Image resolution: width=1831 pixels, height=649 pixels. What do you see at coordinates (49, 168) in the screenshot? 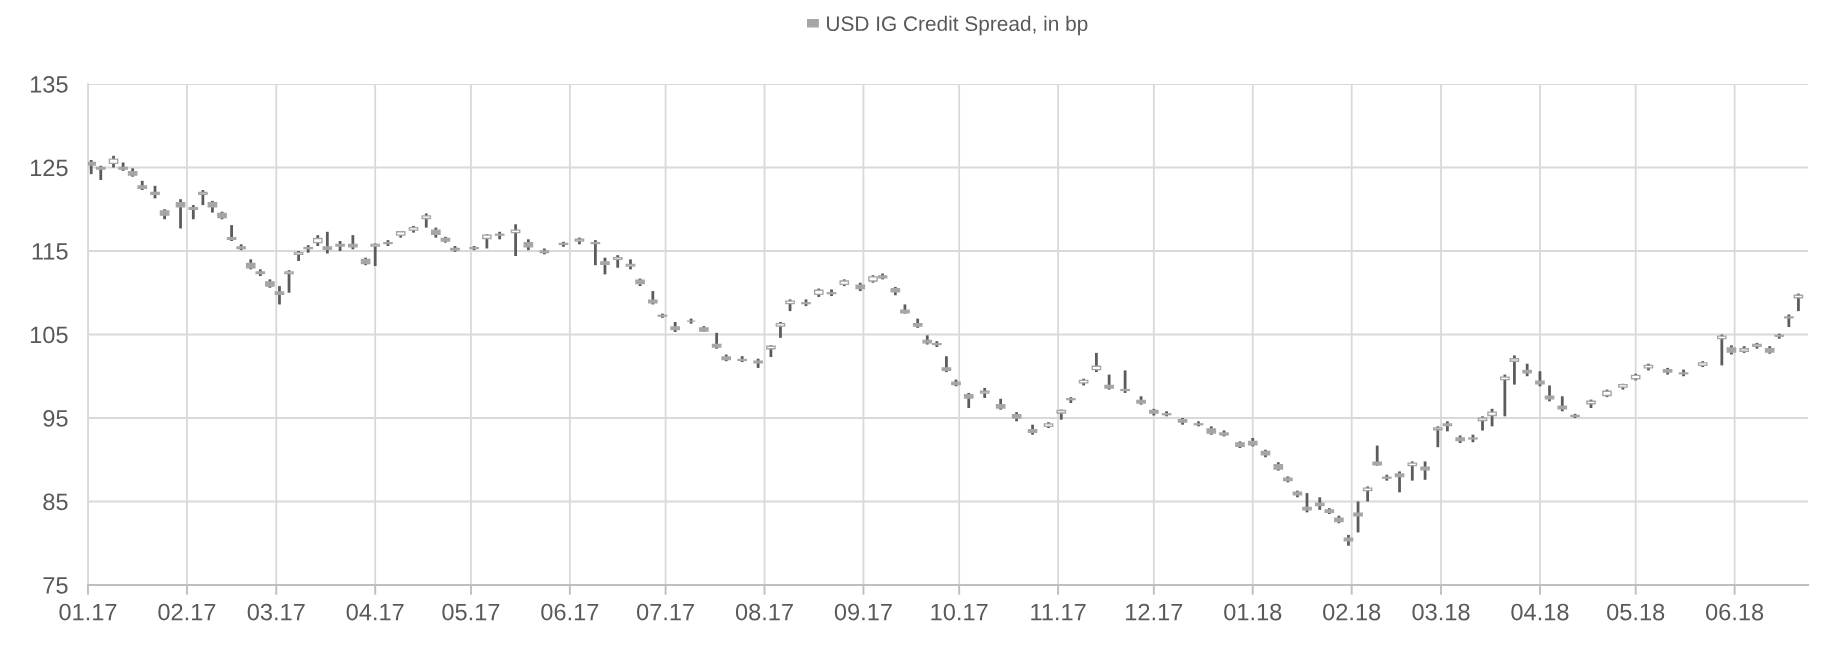
I see `y-tick-label: 125` at bounding box center [49, 168].